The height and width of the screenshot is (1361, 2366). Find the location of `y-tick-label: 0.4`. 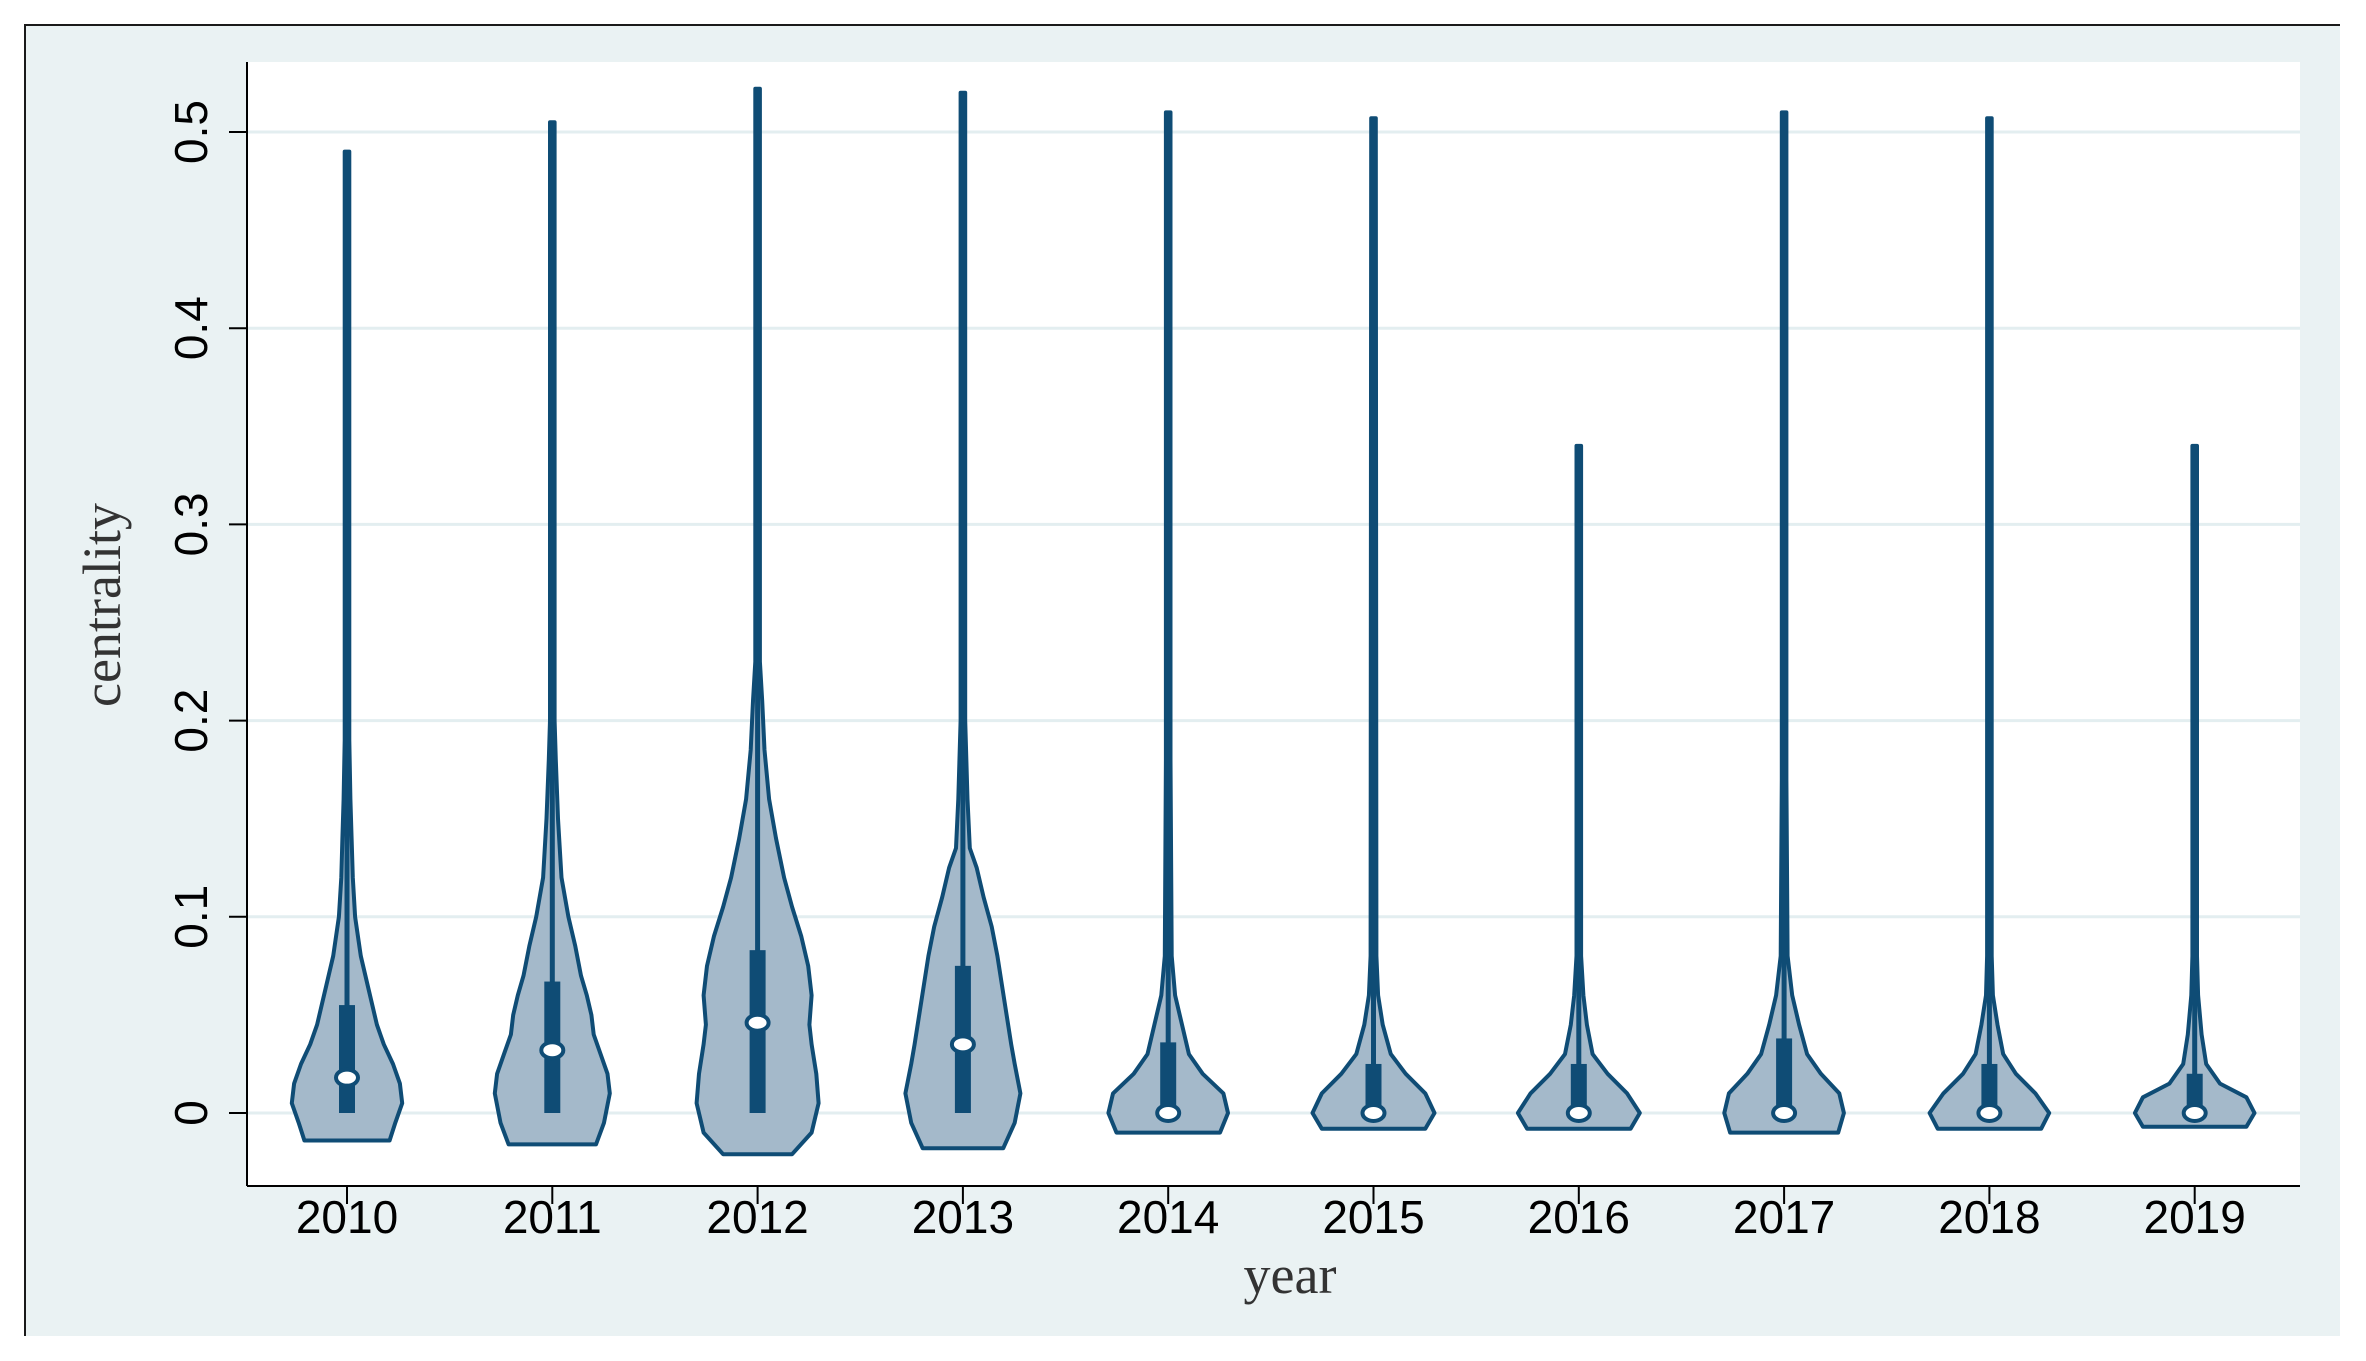

y-tick-label: 0.4 is located at coordinates (191, 328).